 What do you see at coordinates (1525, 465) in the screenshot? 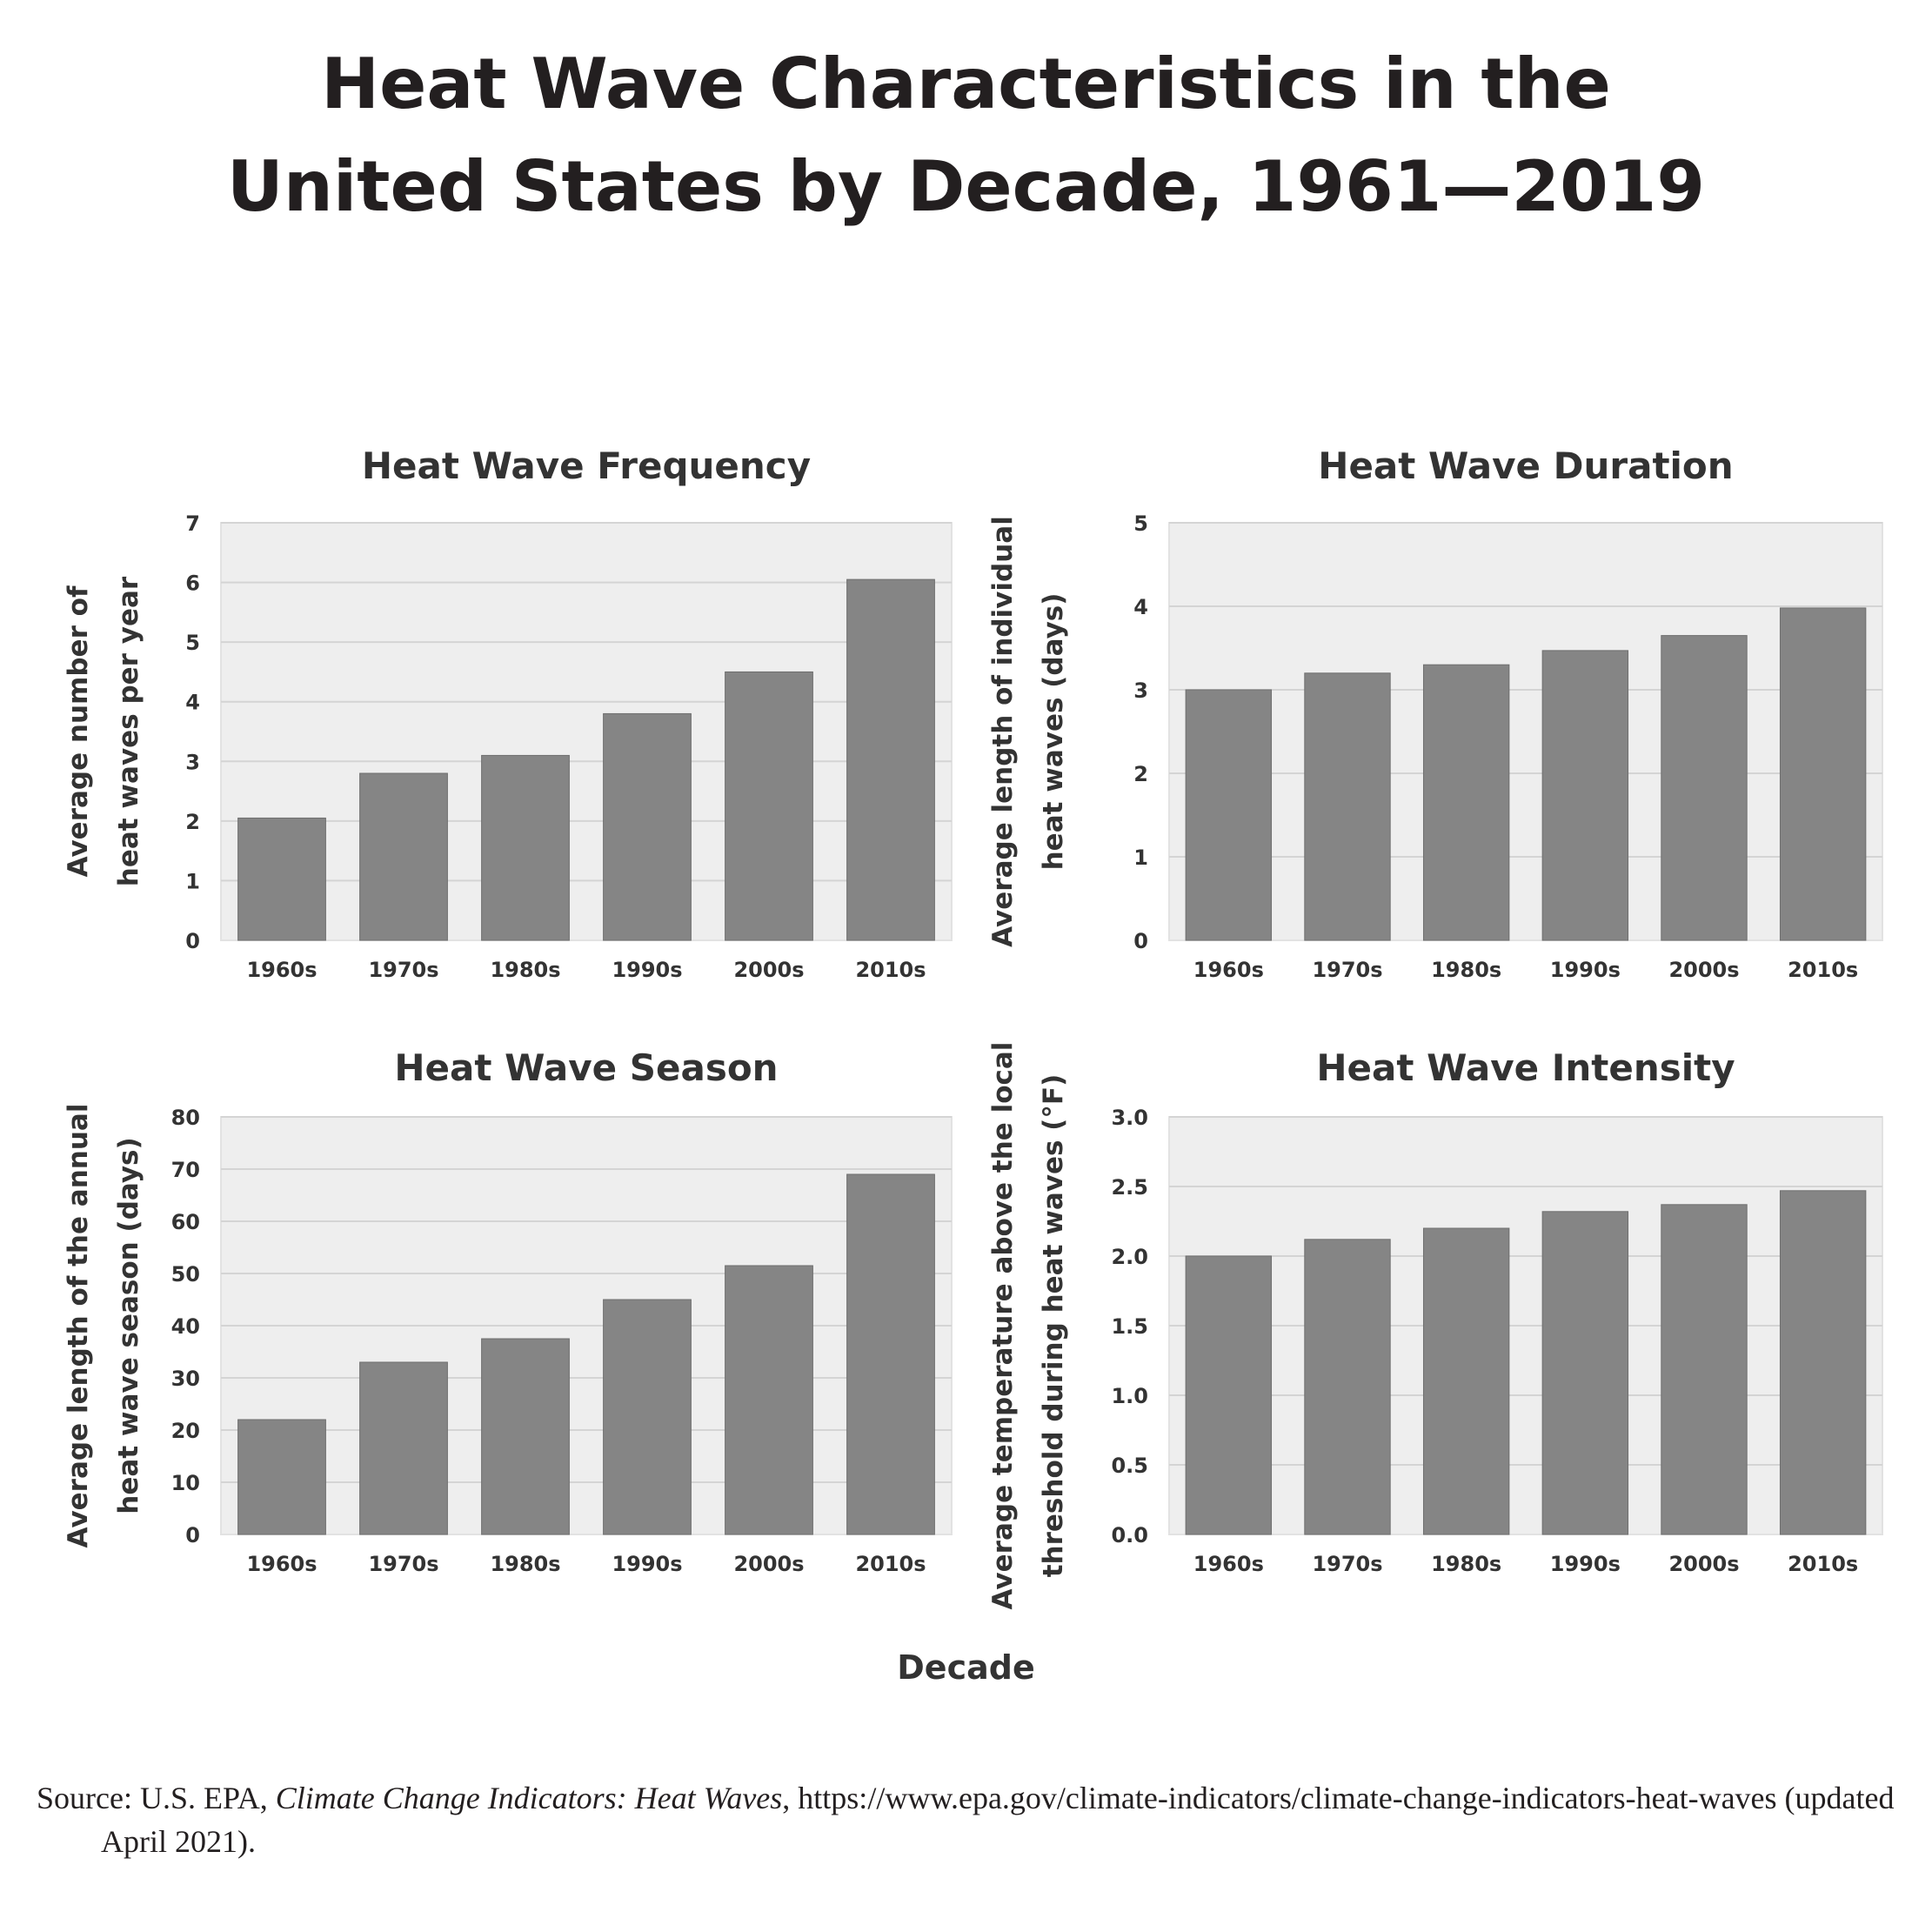
I see `chart-title: Heat Wave Duration` at bounding box center [1525, 465].